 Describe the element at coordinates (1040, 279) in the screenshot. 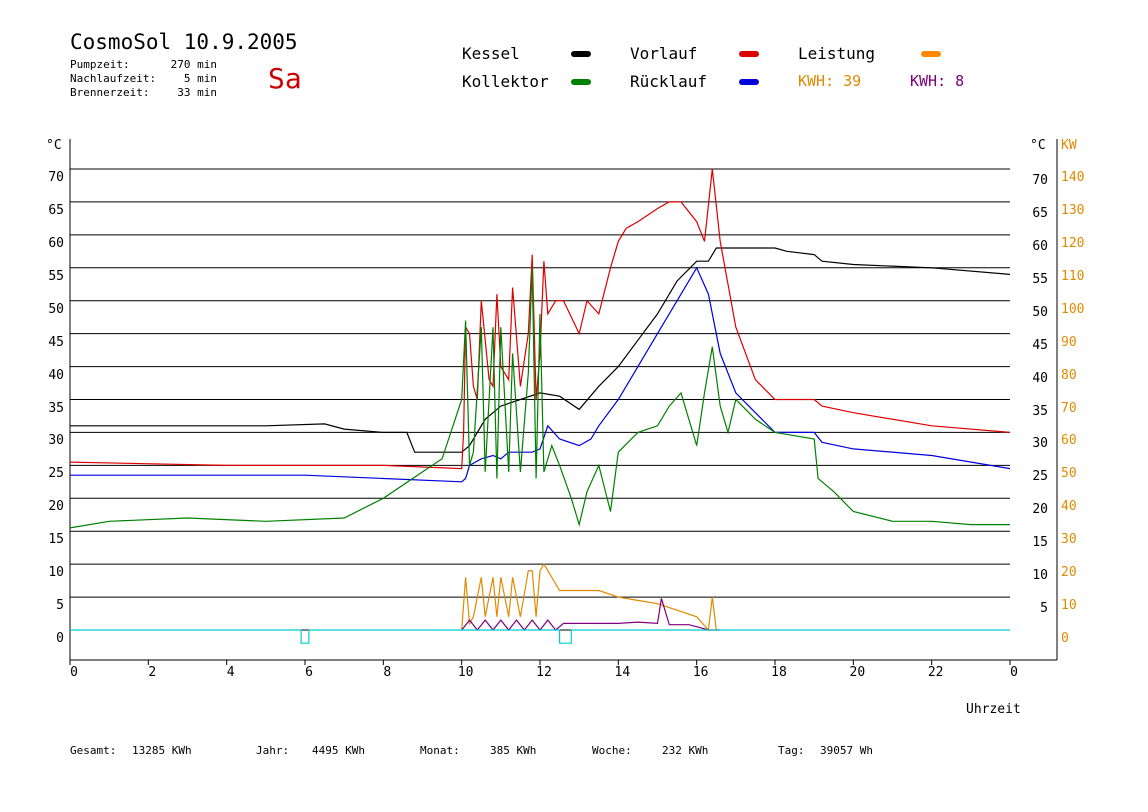

I see `y-tick-label-right-55: 55` at that location.